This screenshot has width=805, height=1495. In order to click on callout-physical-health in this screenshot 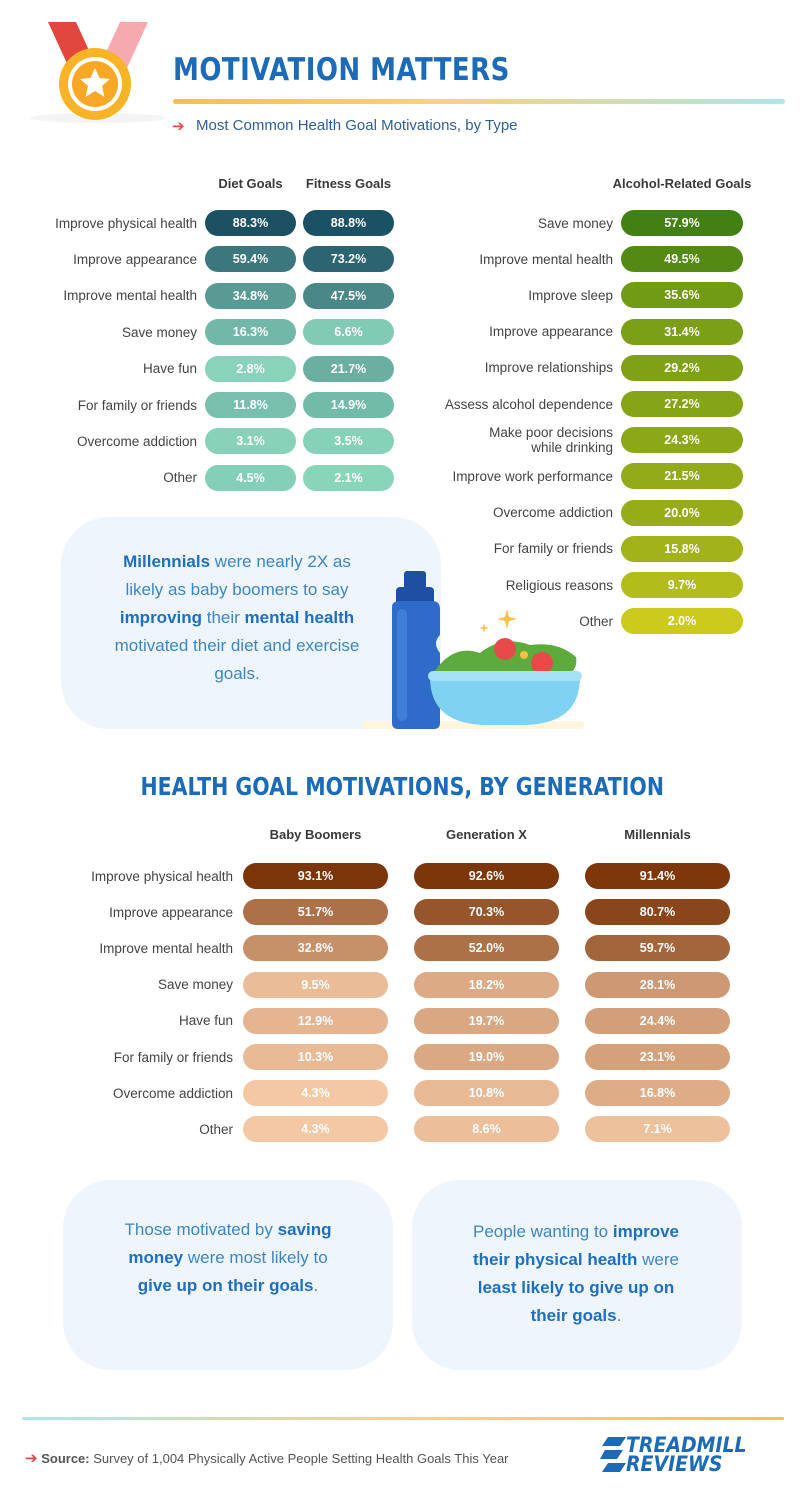, I will do `click(577, 1275)`.